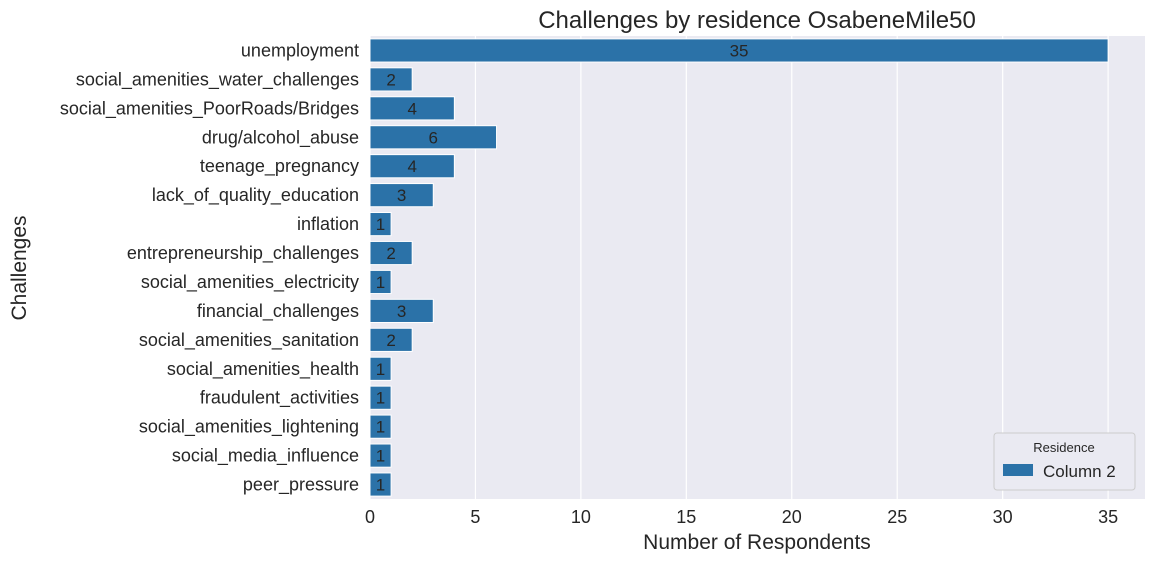  What do you see at coordinates (1063, 447) in the screenshot?
I see `legend-title: Residence` at bounding box center [1063, 447].